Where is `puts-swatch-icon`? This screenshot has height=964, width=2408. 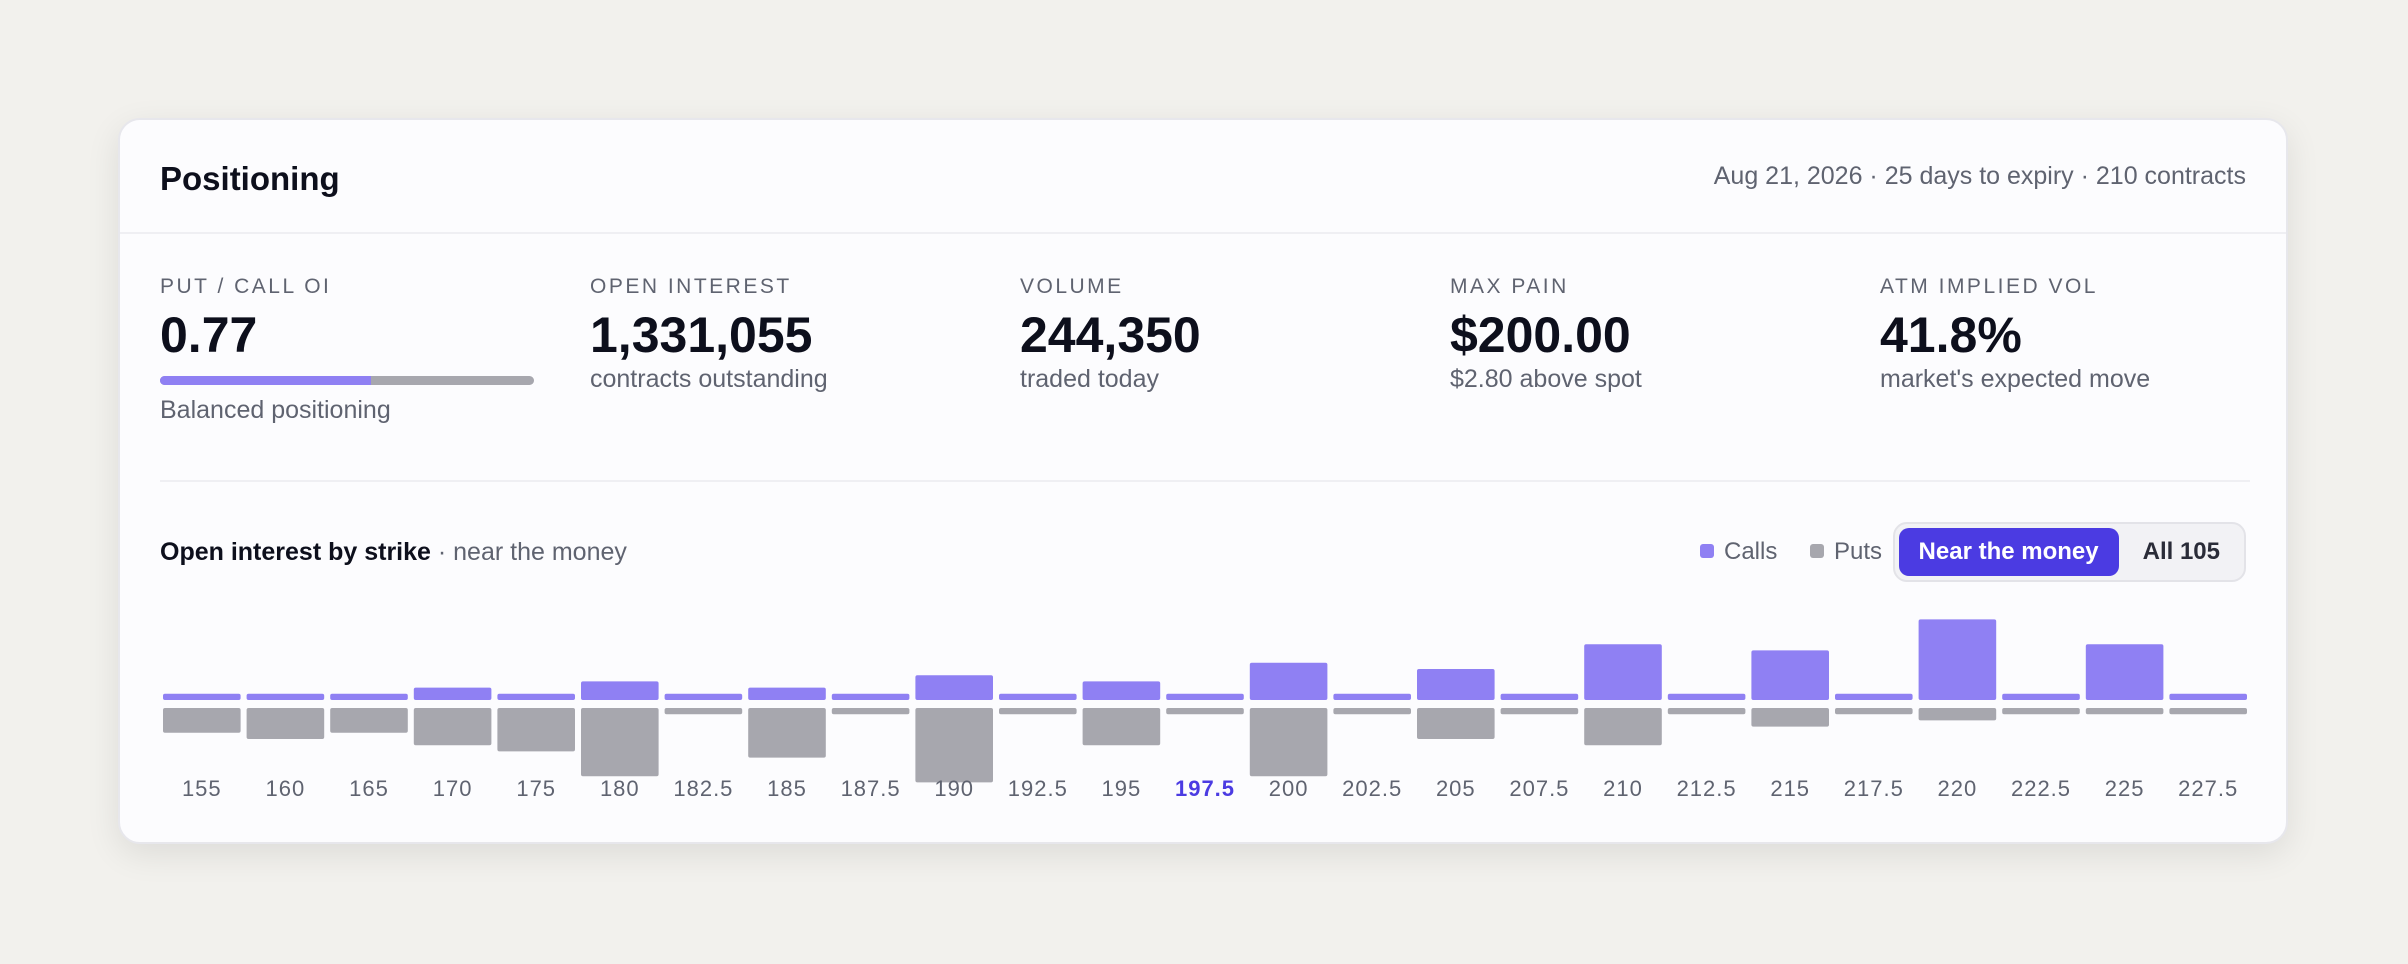
puts-swatch-icon is located at coordinates (1817, 551).